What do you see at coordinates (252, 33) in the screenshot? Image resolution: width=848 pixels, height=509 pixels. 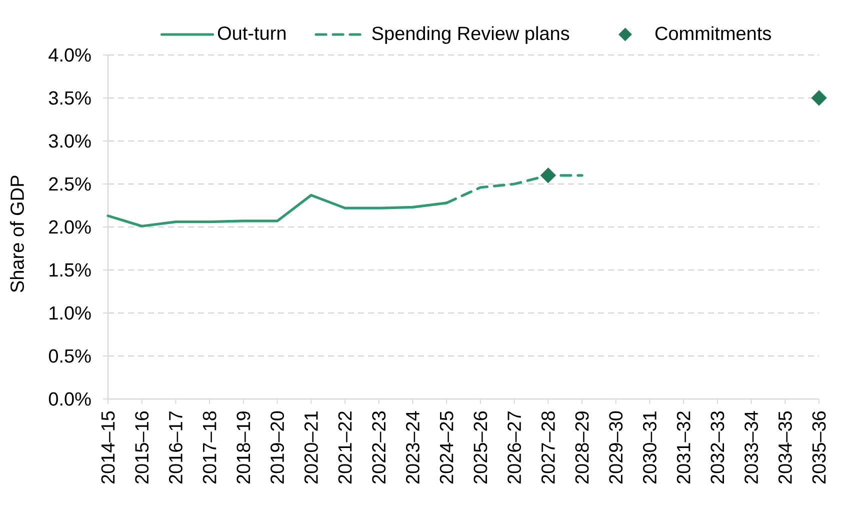 I see `legend-label: Out-turn` at bounding box center [252, 33].